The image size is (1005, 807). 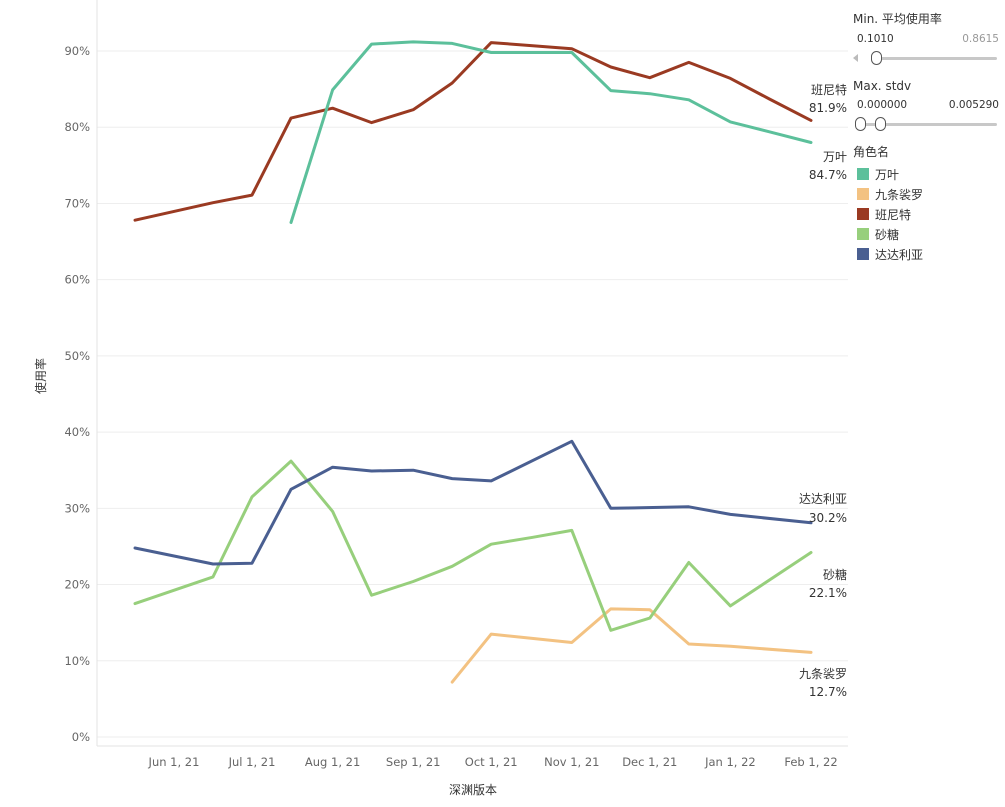 I want to click on series-line-万叶, so click(x=551, y=132).